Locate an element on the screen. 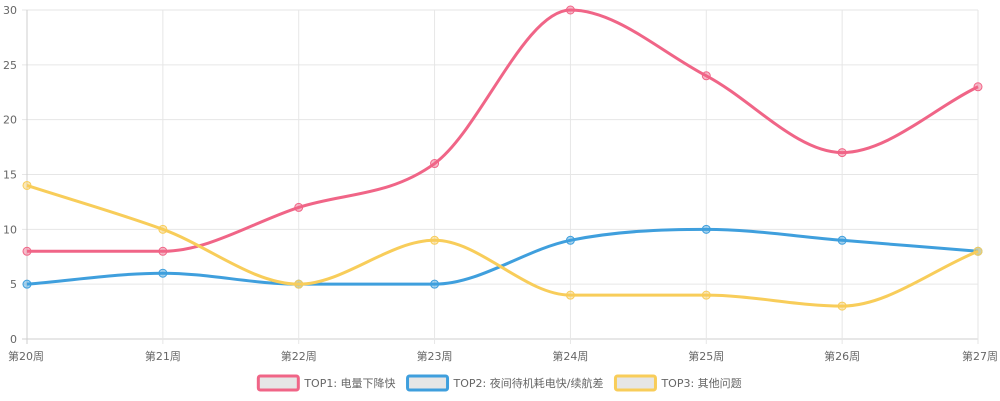  legend: TOP1: 电量下降快 TOP2: 夜间待机耗电快/续航差 TOP3: 其他问题 is located at coordinates (499, 383).